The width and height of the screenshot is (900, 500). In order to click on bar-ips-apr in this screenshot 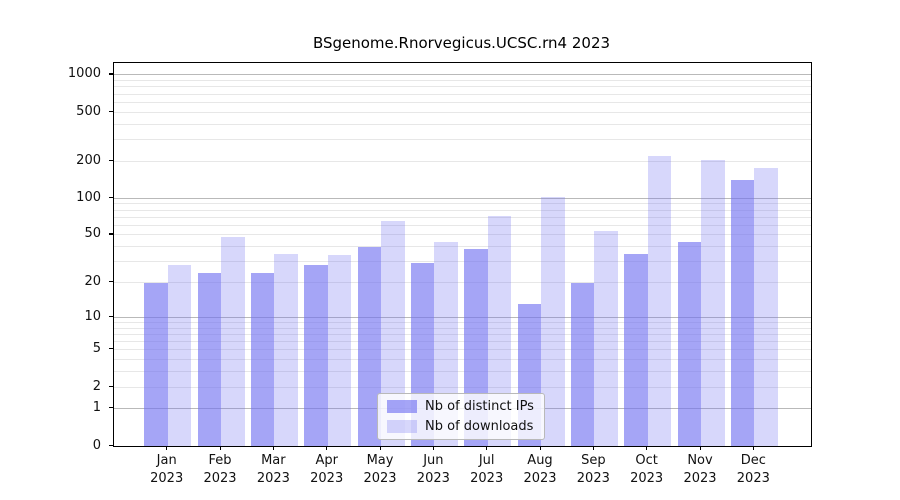, I will do `click(316, 355)`.